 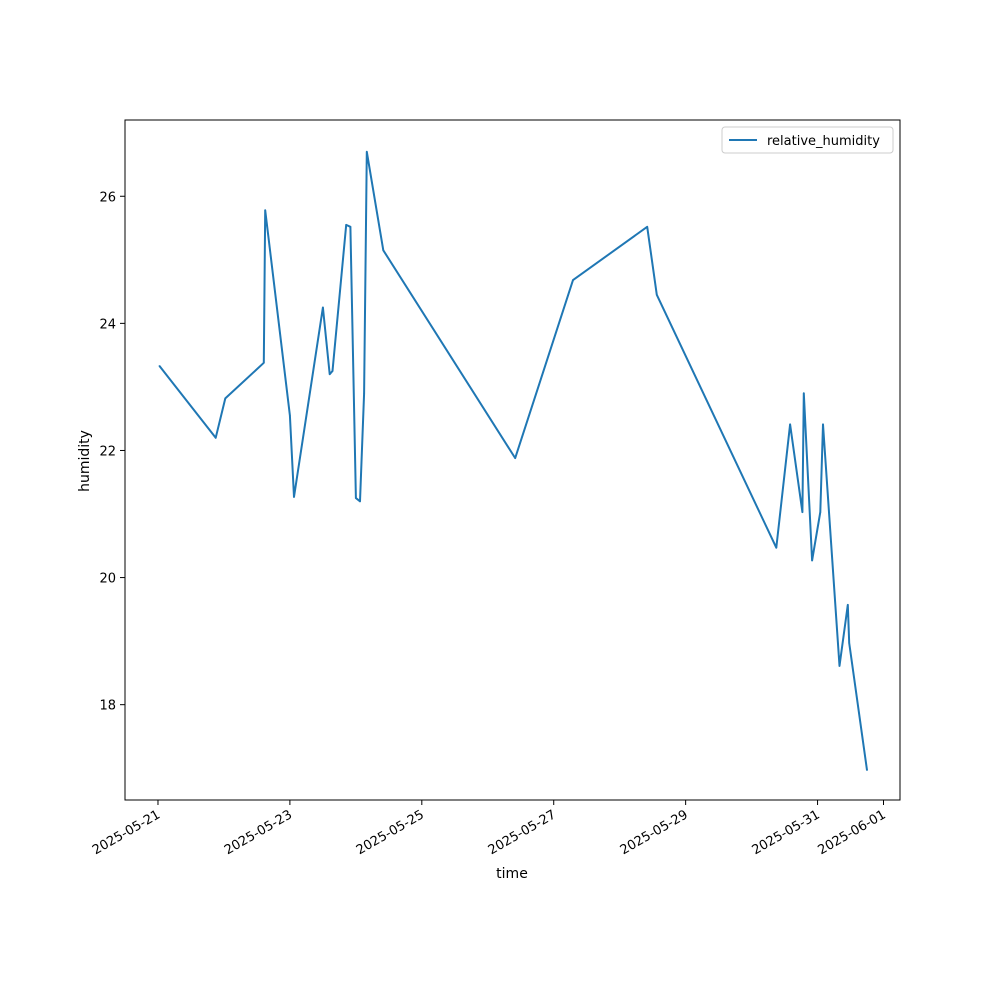 I want to click on legend: relative_humidity, so click(x=807, y=140).